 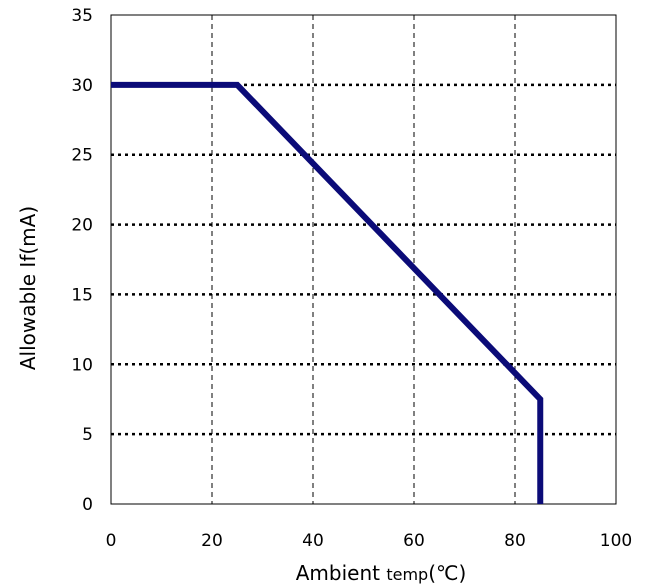 What do you see at coordinates (447, 573) in the screenshot?
I see `x-axis-label-unit: (℃)` at bounding box center [447, 573].